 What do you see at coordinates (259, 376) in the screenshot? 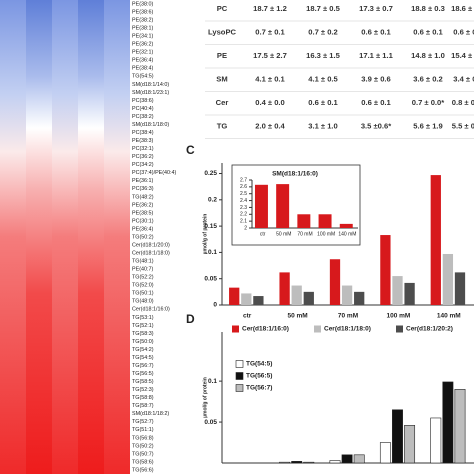
I see `legend-label: TG(56:5)` at bounding box center [259, 376].